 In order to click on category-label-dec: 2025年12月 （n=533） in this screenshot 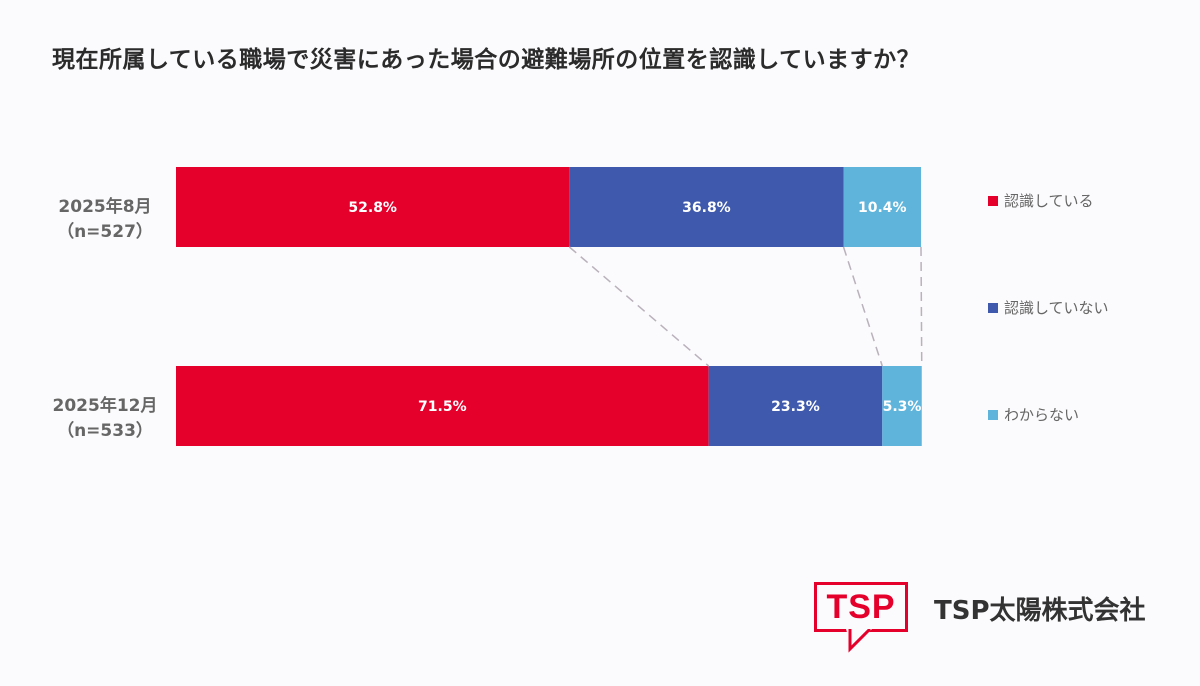, I will do `click(105, 418)`.